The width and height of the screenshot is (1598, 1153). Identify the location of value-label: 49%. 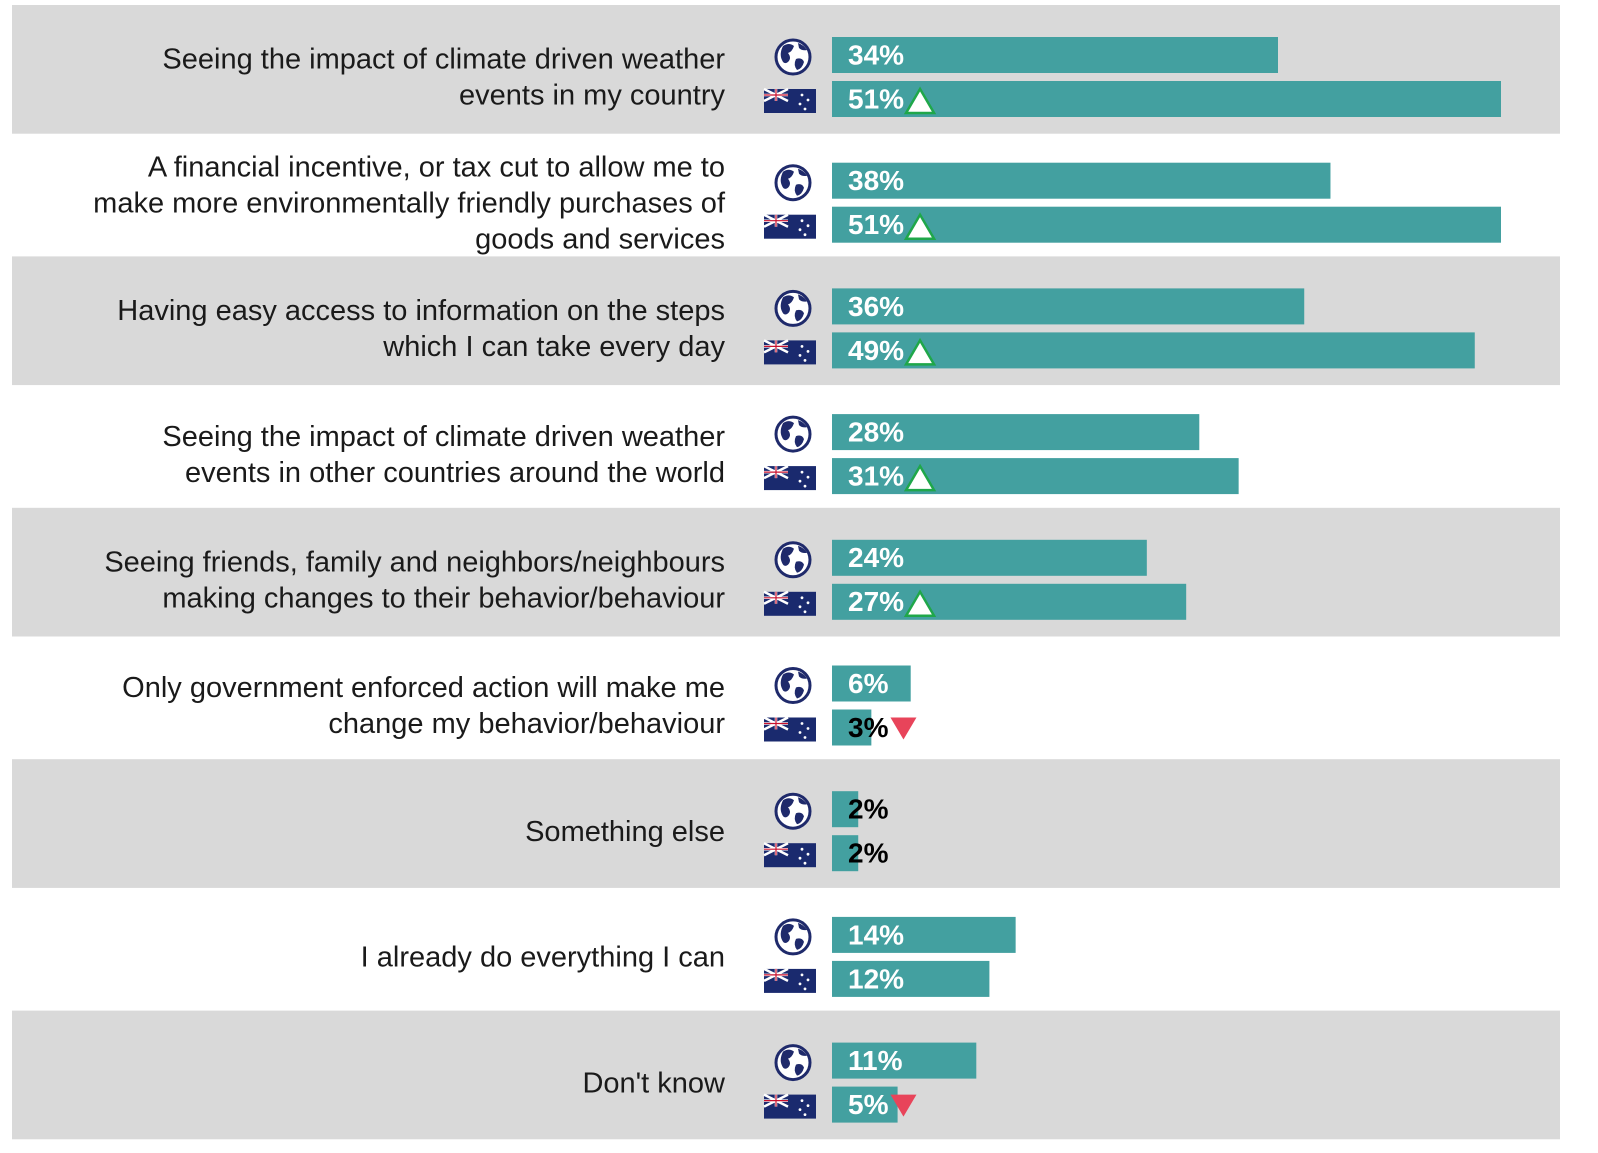
(876, 350).